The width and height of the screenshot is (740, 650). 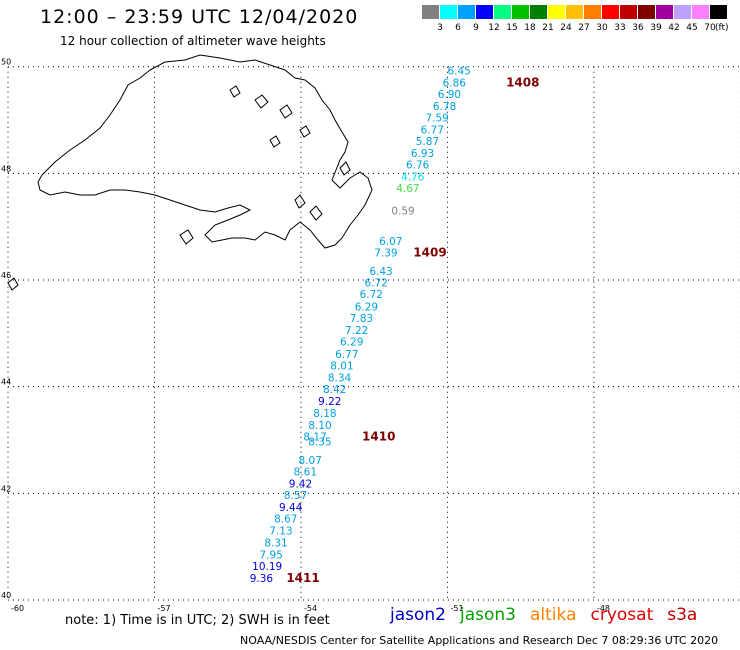 I want to click on wave-height-value: 8.07, so click(x=310, y=461).